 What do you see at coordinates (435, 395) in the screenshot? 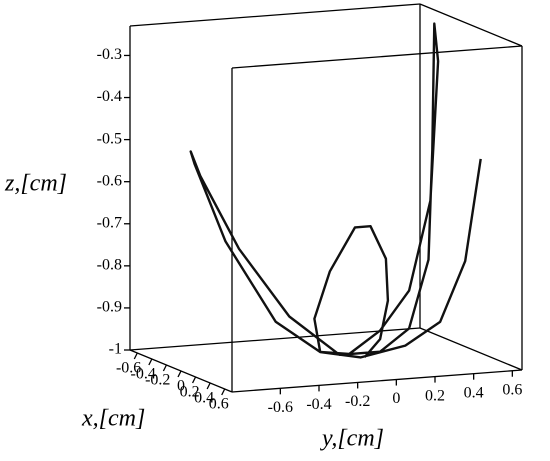
I see `y-tick-label: 0.2` at bounding box center [435, 395].